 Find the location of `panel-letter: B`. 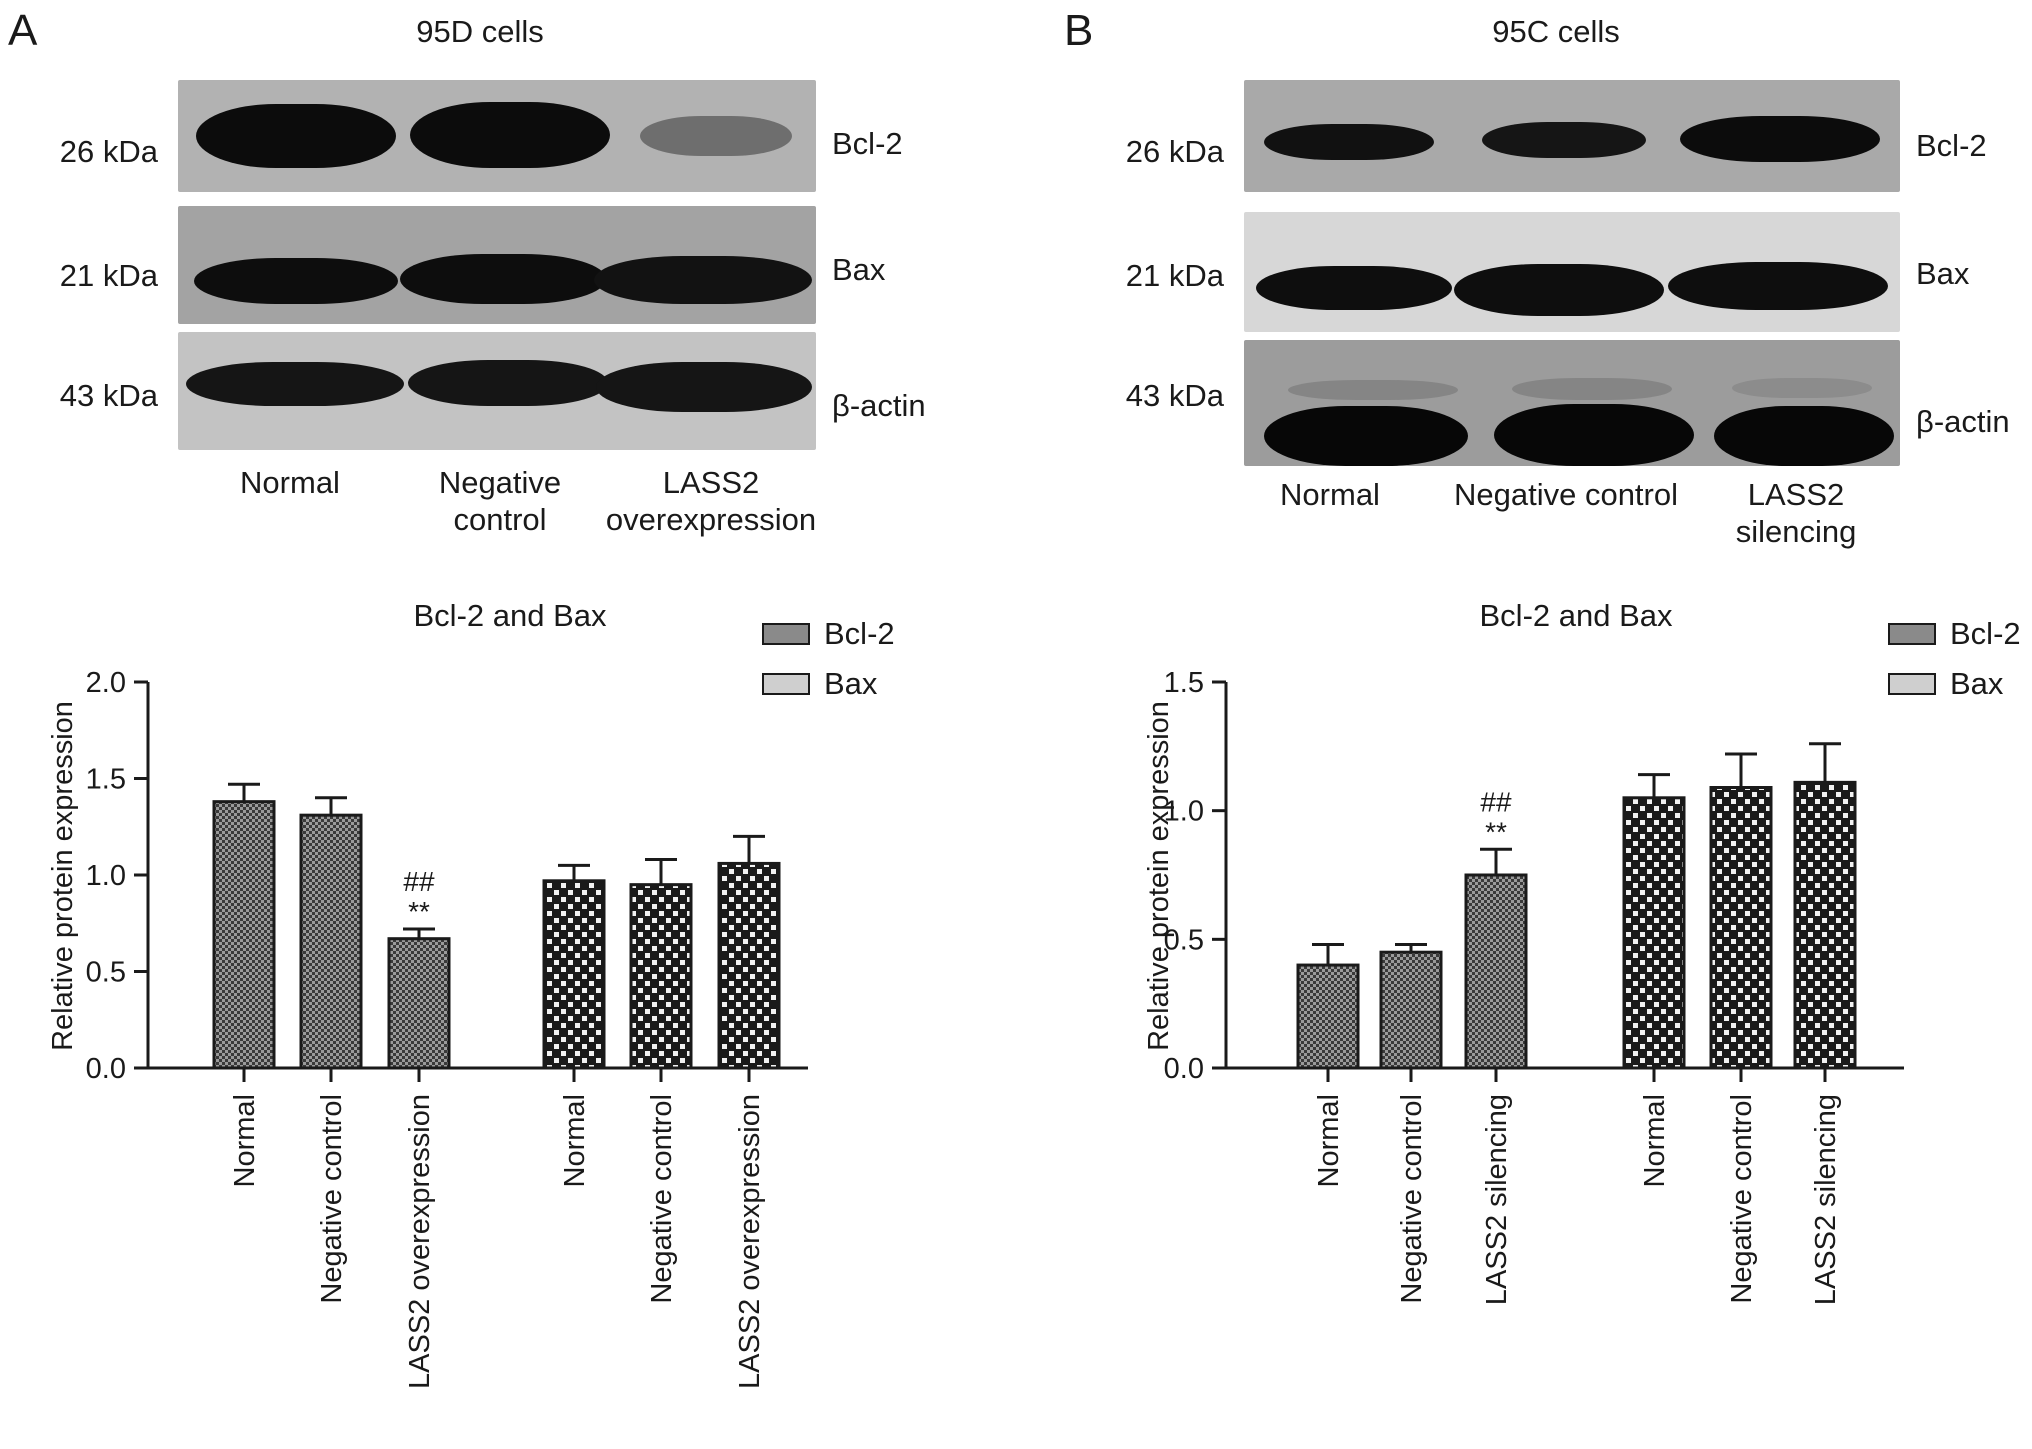

panel-letter: B is located at coordinates (1079, 30).